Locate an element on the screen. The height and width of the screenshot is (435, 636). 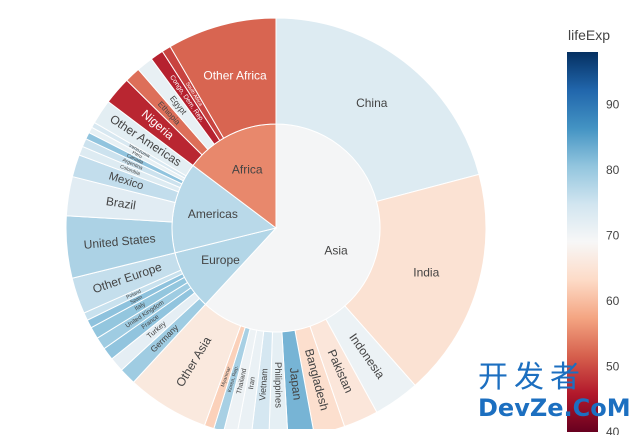
sunburst-continent-label: Africa is located at coordinates (247, 169).